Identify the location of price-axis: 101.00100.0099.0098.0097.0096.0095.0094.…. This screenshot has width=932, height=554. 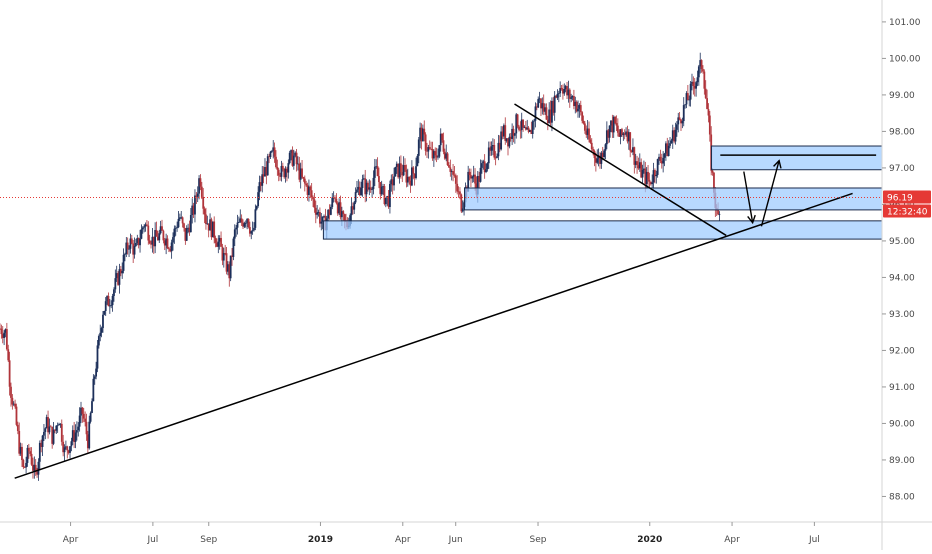
(901, 275).